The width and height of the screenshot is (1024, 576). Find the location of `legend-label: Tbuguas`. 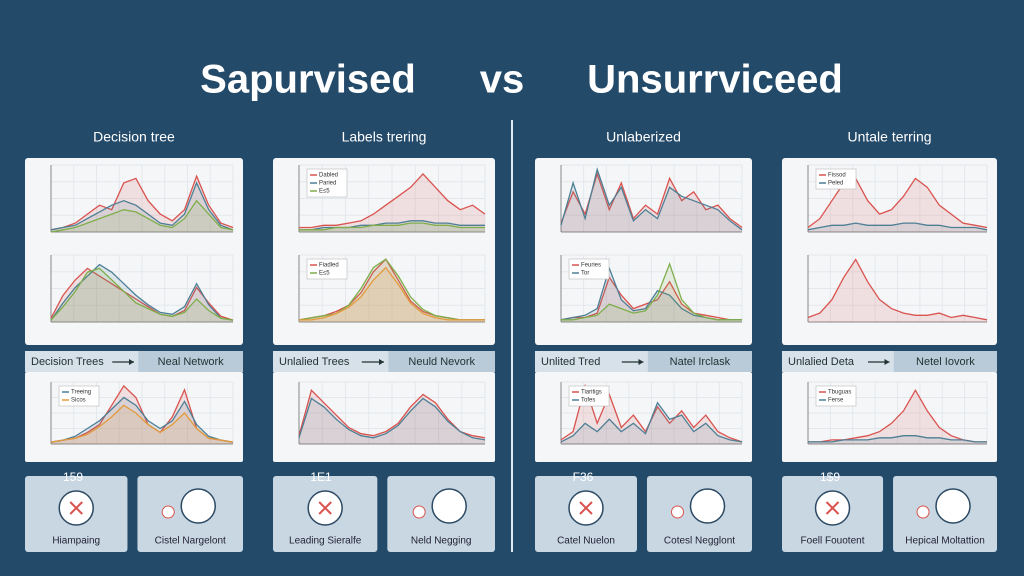

legend-label: Tbuguas is located at coordinates (839, 393).